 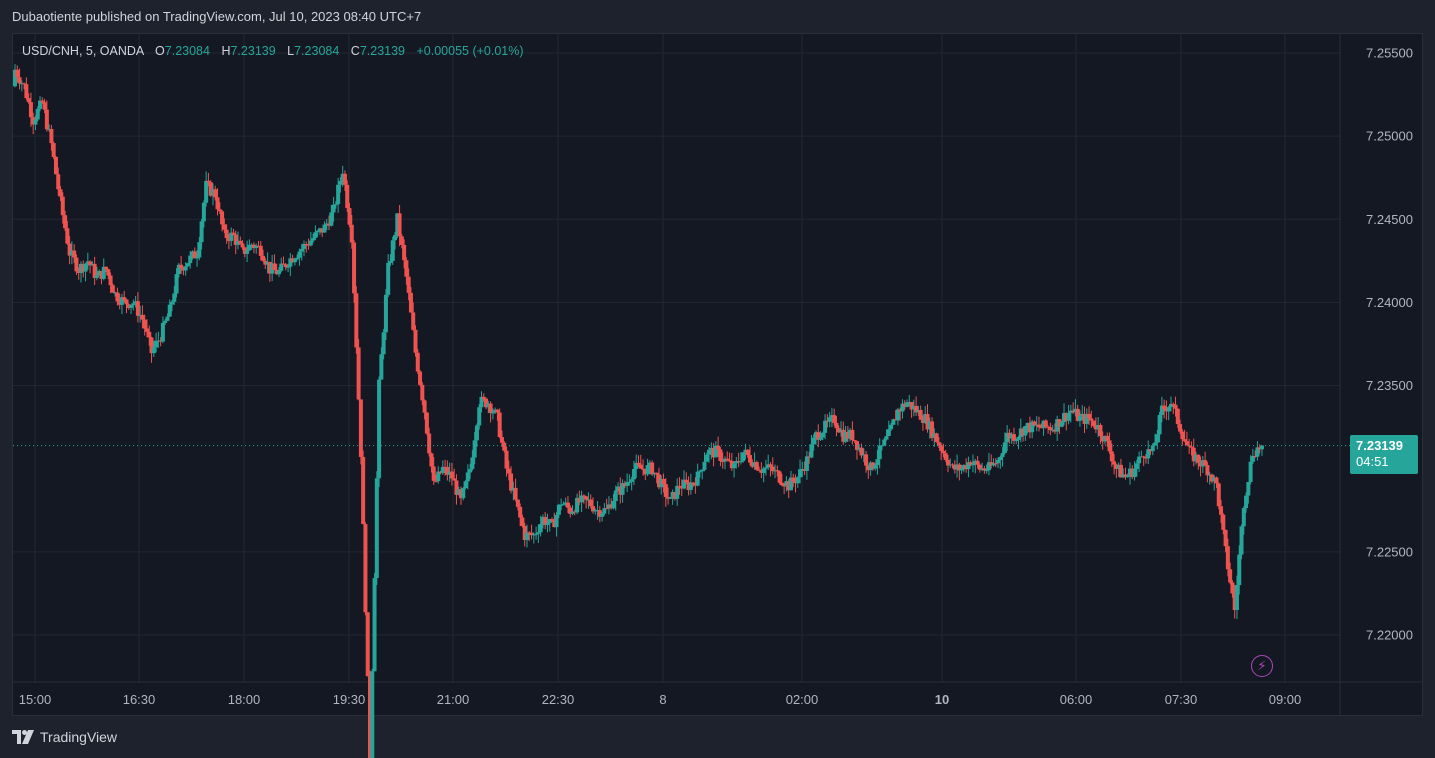 What do you see at coordinates (187, 51) in the screenshot?
I see `legend-open-value: 7.23084` at bounding box center [187, 51].